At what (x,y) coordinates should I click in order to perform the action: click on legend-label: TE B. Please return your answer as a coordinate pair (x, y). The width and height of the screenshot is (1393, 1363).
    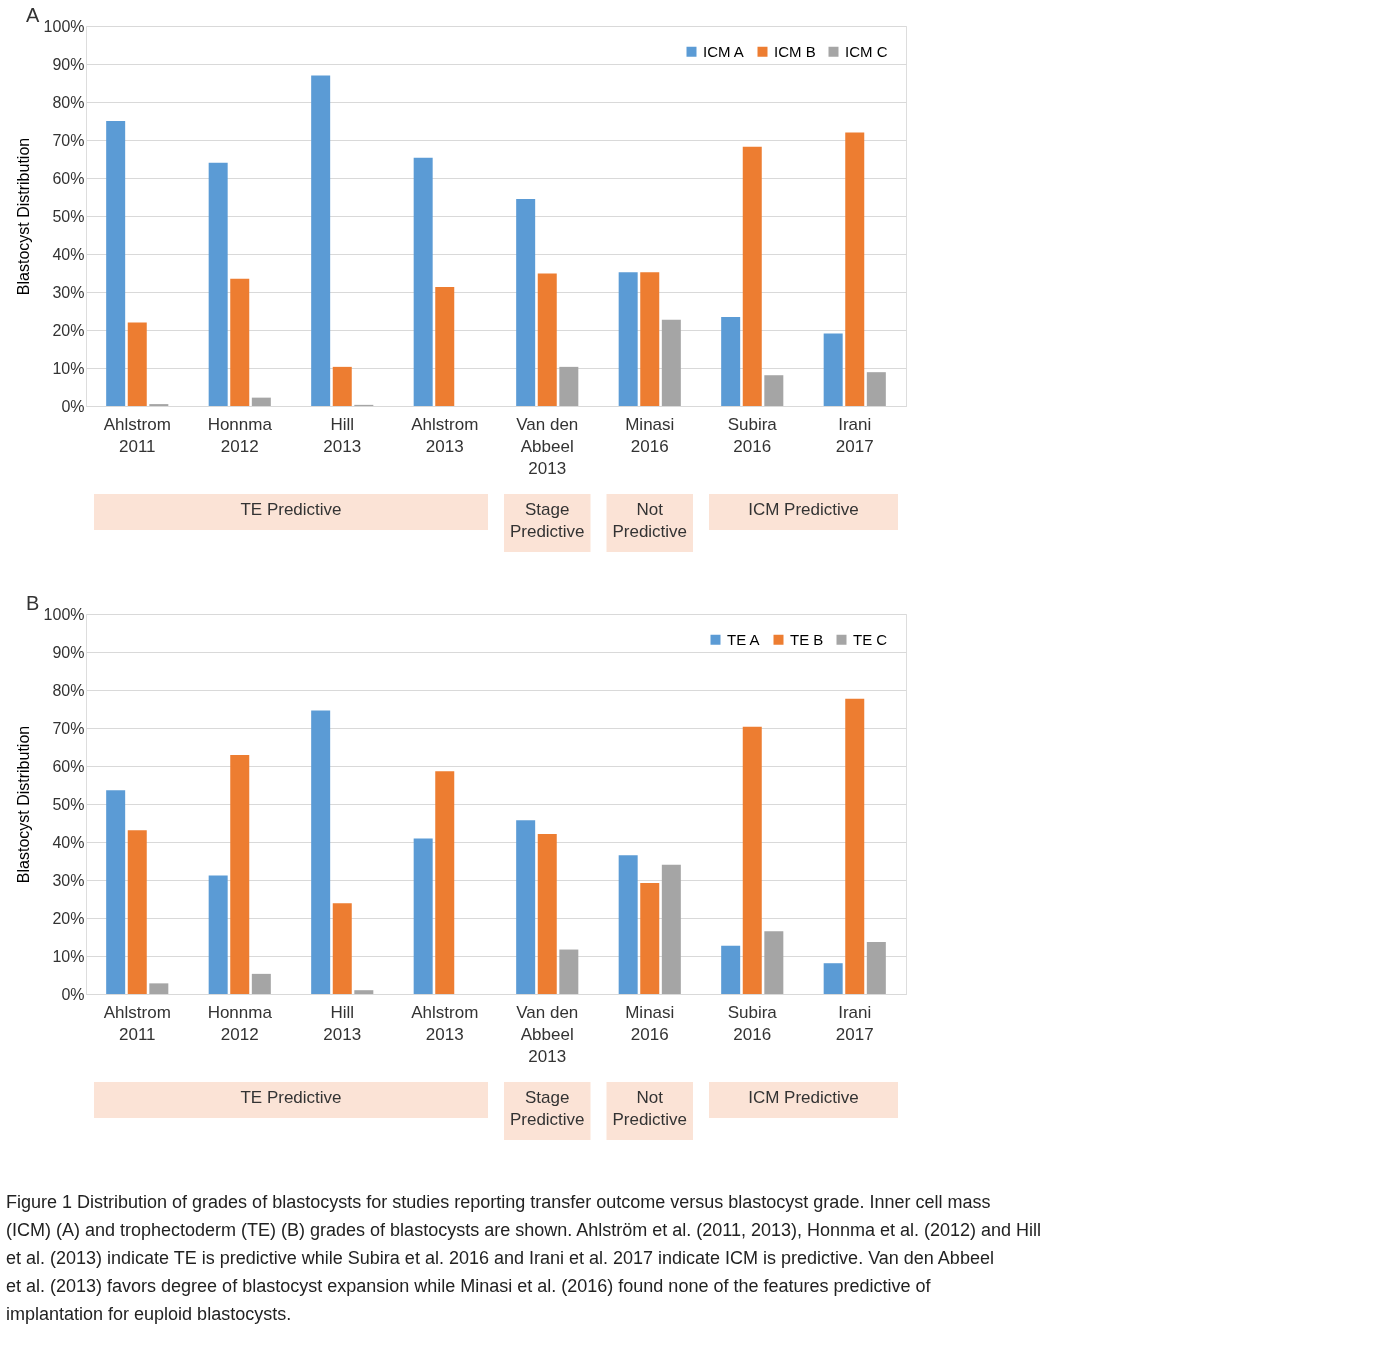
    Looking at the image, I should click on (807, 639).